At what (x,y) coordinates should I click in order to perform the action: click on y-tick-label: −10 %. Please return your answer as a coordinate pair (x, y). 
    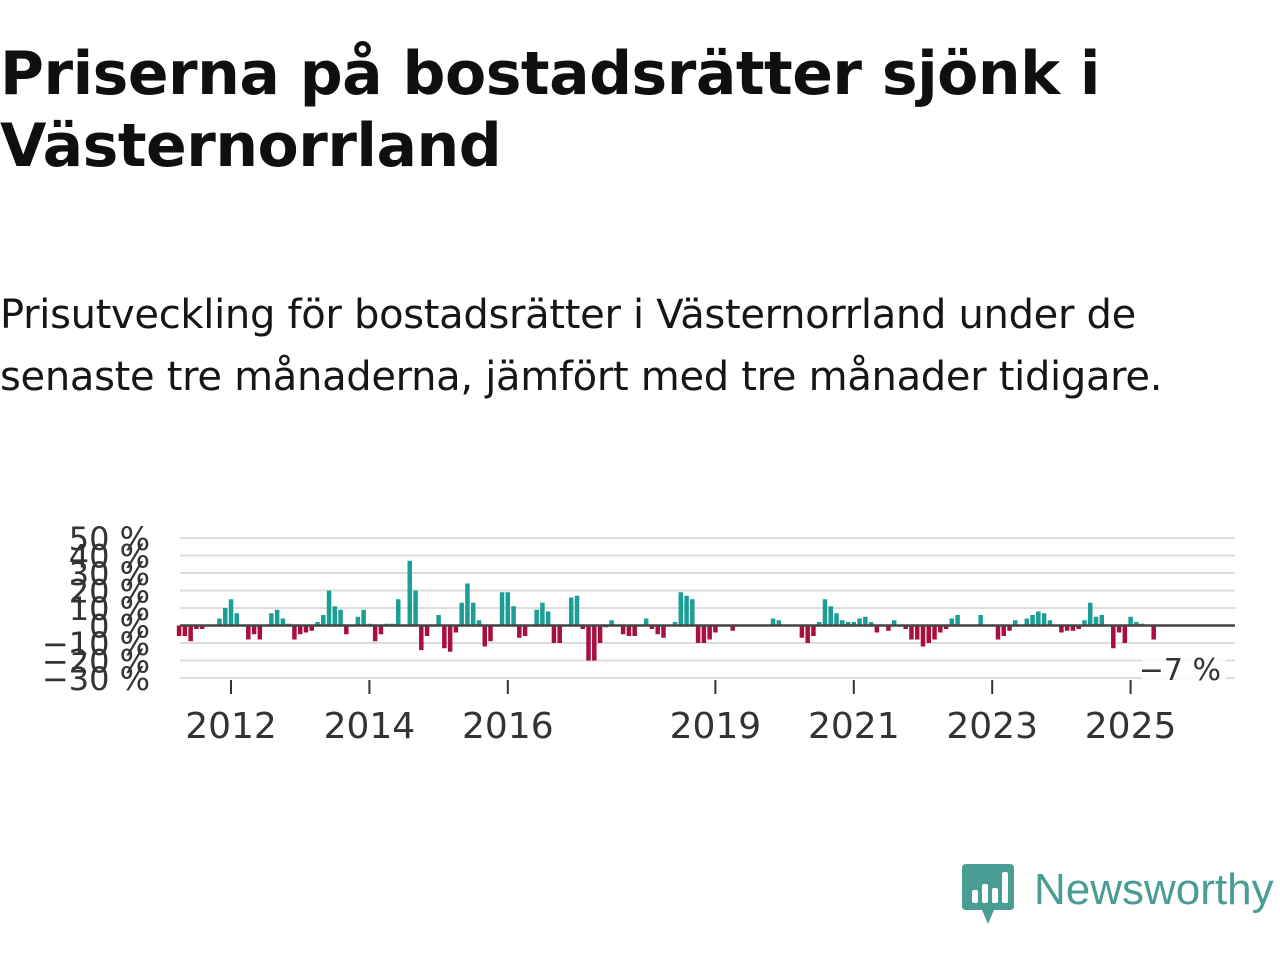
    Looking at the image, I should click on (96, 644).